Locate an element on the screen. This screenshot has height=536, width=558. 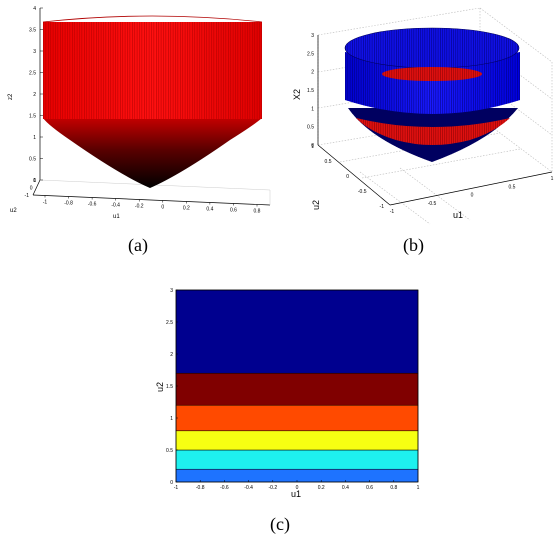
a-ylabel: u2 is located at coordinates (13, 211).